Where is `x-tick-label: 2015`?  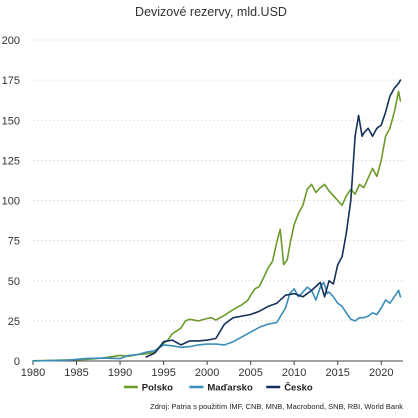
x-tick-label: 2015 is located at coordinates (337, 373).